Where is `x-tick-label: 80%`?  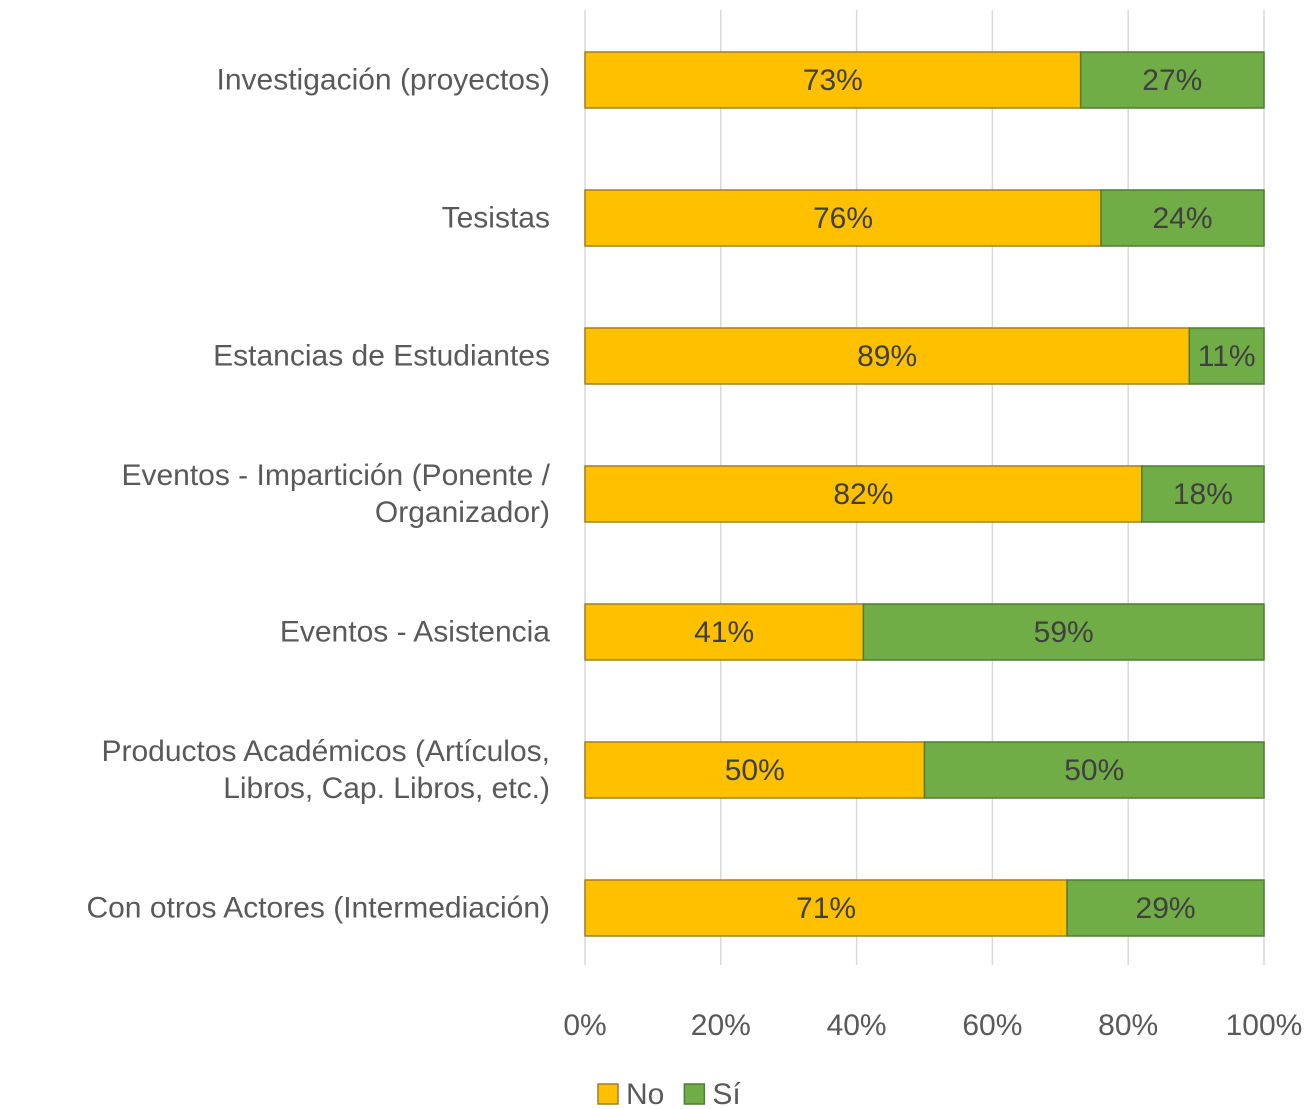
x-tick-label: 80% is located at coordinates (1128, 1025).